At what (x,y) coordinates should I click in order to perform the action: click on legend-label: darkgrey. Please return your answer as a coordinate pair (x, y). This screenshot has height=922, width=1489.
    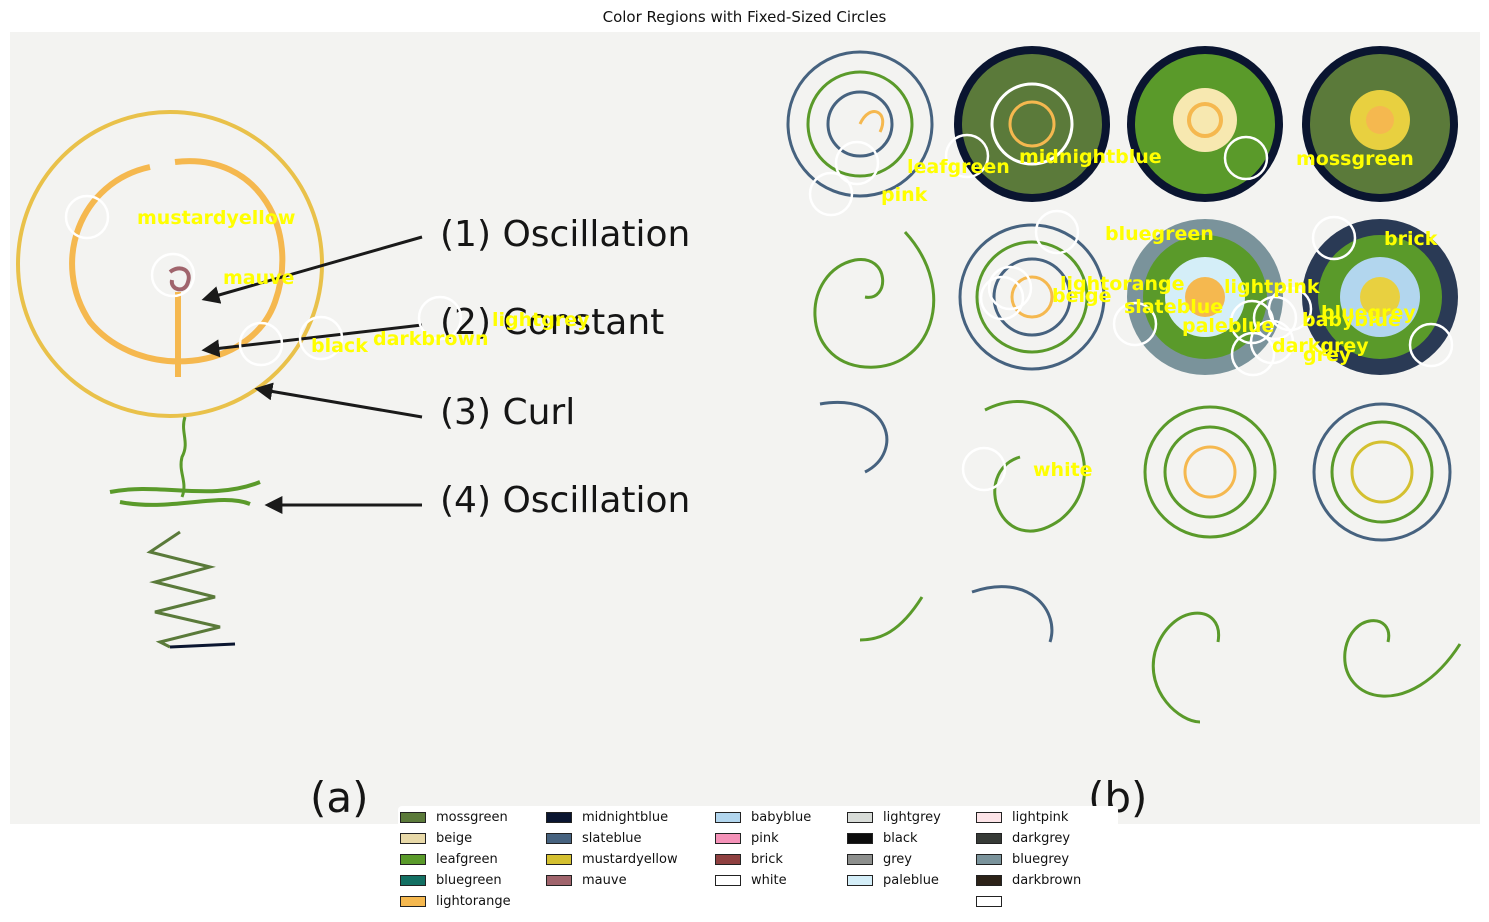
    Looking at the image, I should click on (1041, 838).